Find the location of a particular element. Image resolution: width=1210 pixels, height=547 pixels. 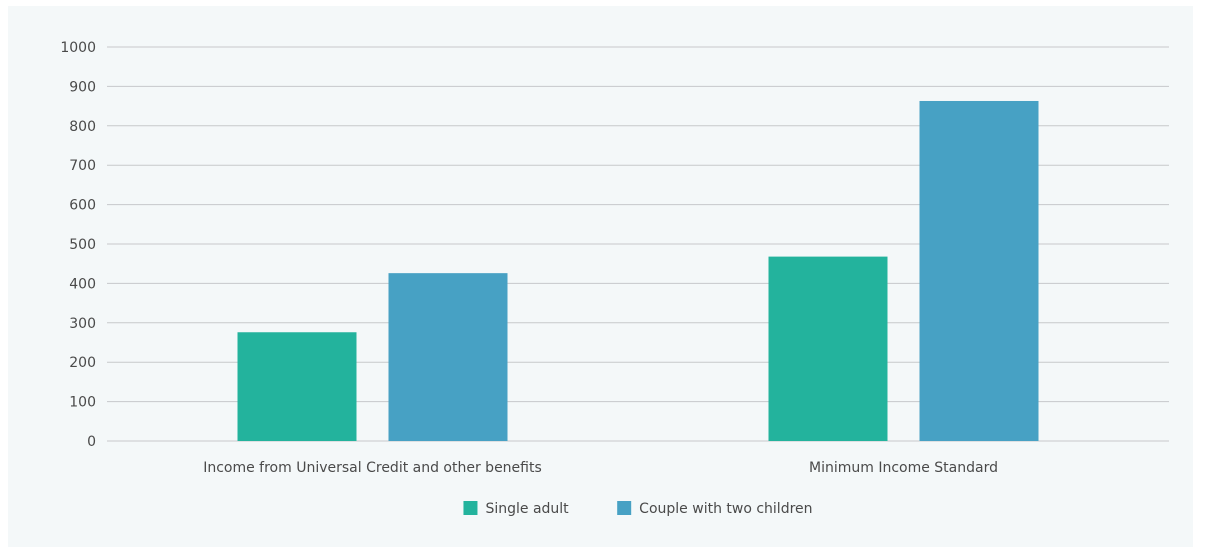

legend: Single adult Couple with two children is located at coordinates (638, 509).